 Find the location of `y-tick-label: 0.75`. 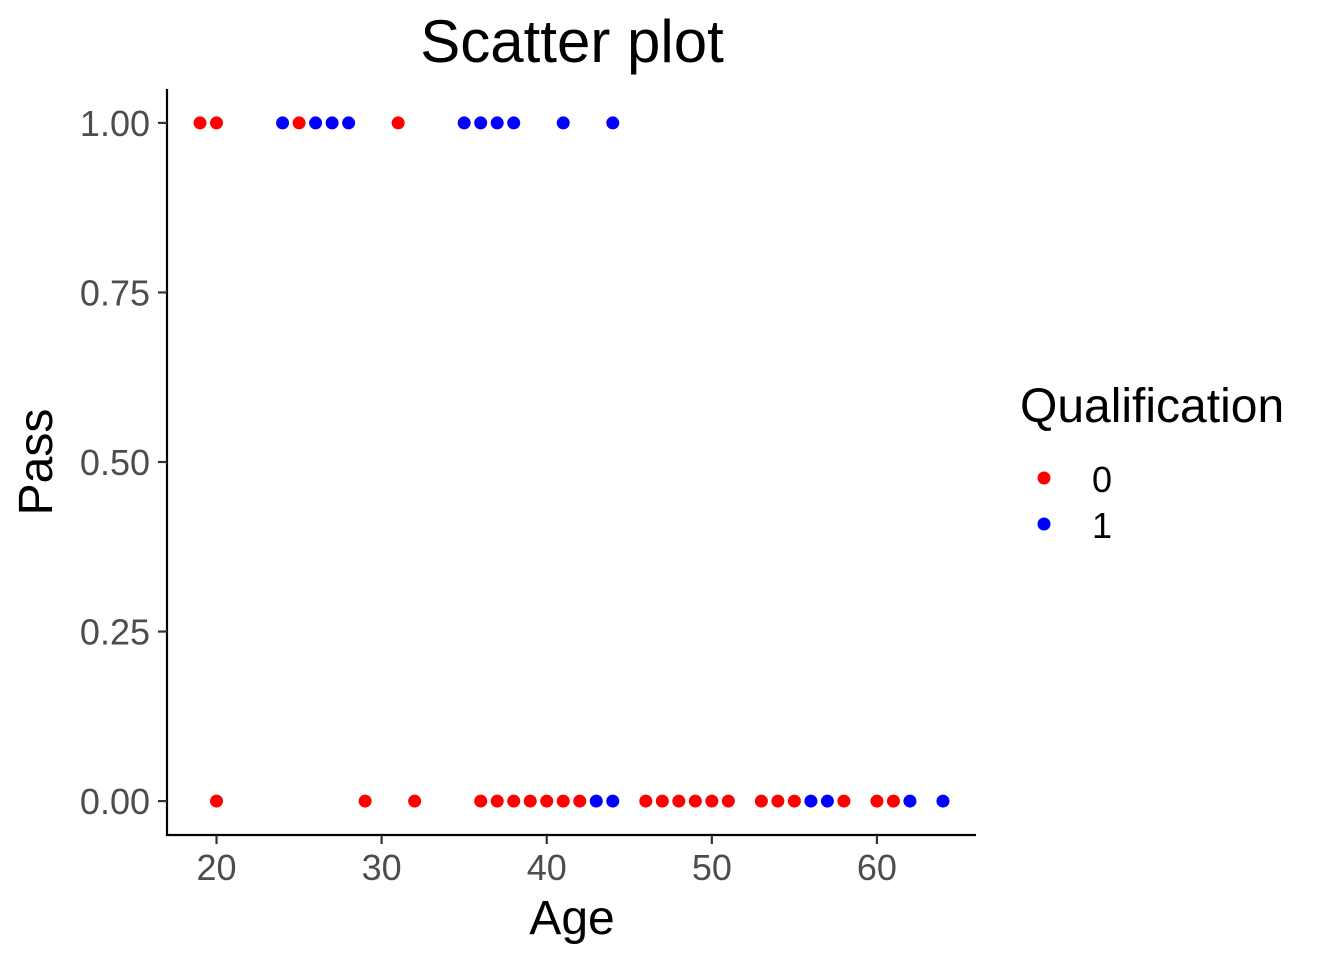

y-tick-label: 0.75 is located at coordinates (115, 292).